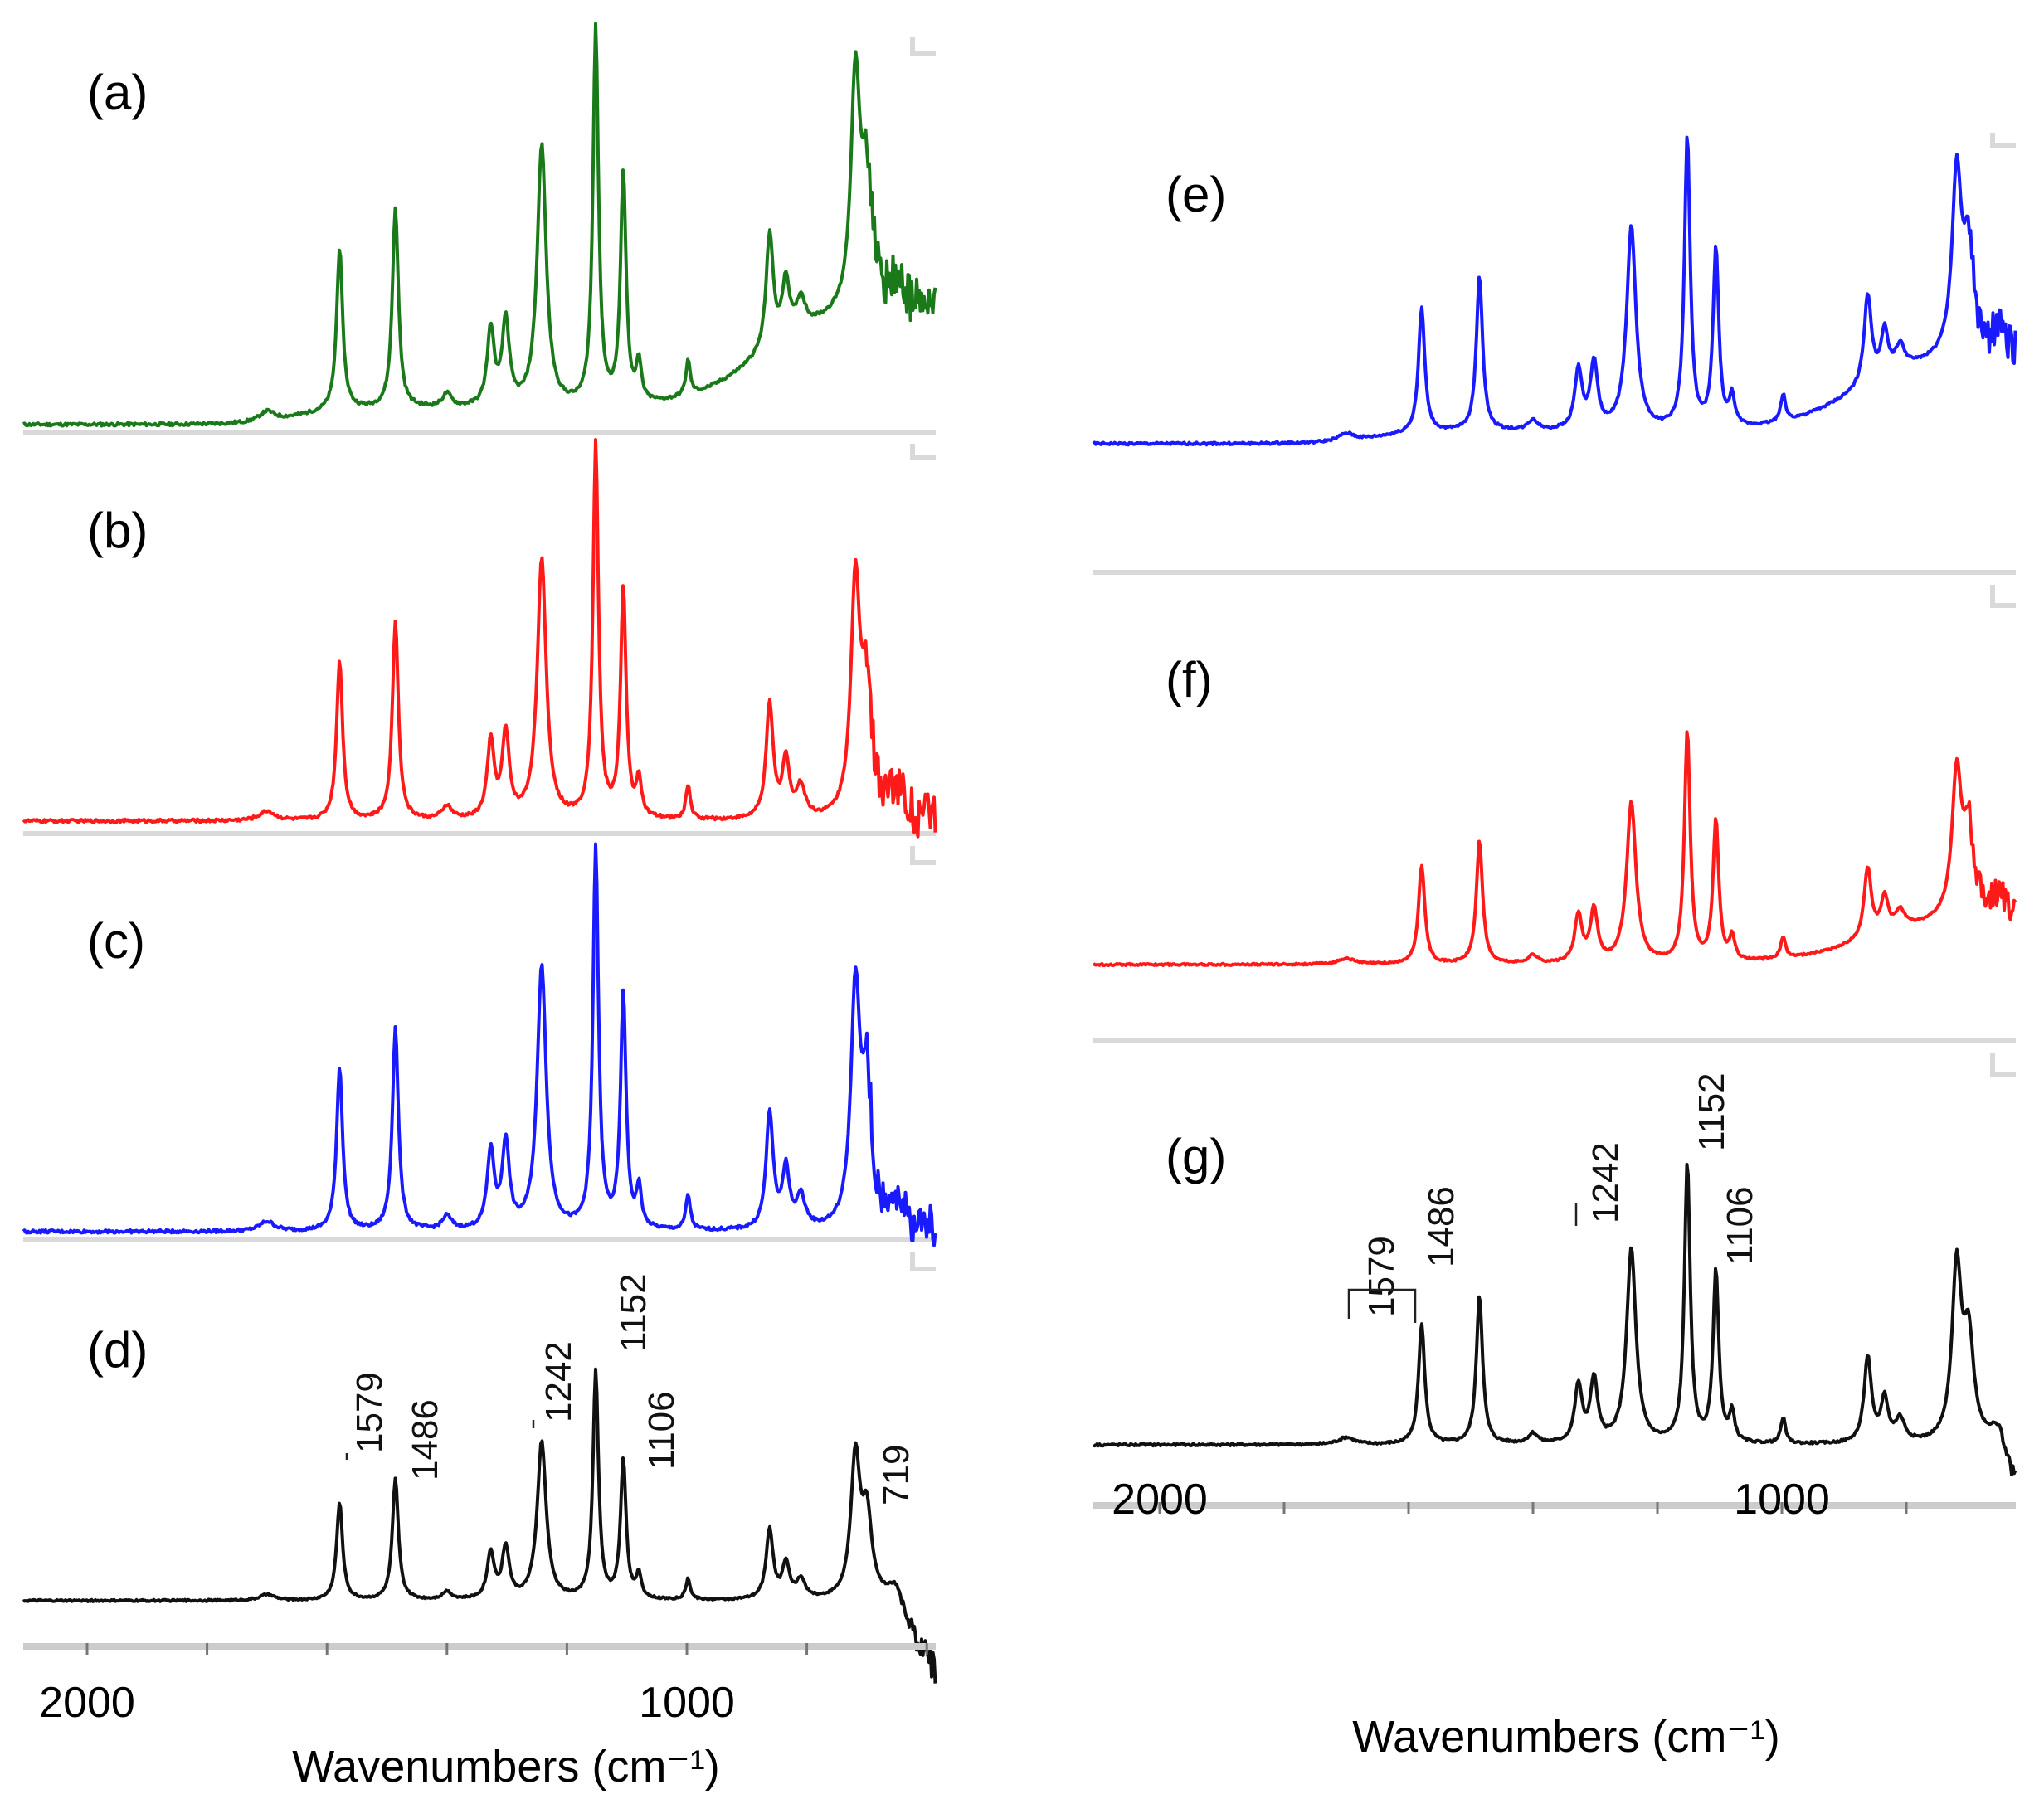 The width and height of the screenshot is (2044, 1799). I want to click on panel-label-c: (c), so click(116, 941).